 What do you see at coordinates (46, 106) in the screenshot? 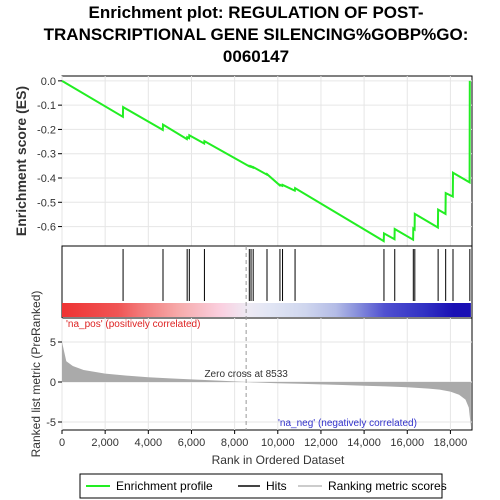
I see `es-tick-label: -0.1` at bounding box center [46, 106].